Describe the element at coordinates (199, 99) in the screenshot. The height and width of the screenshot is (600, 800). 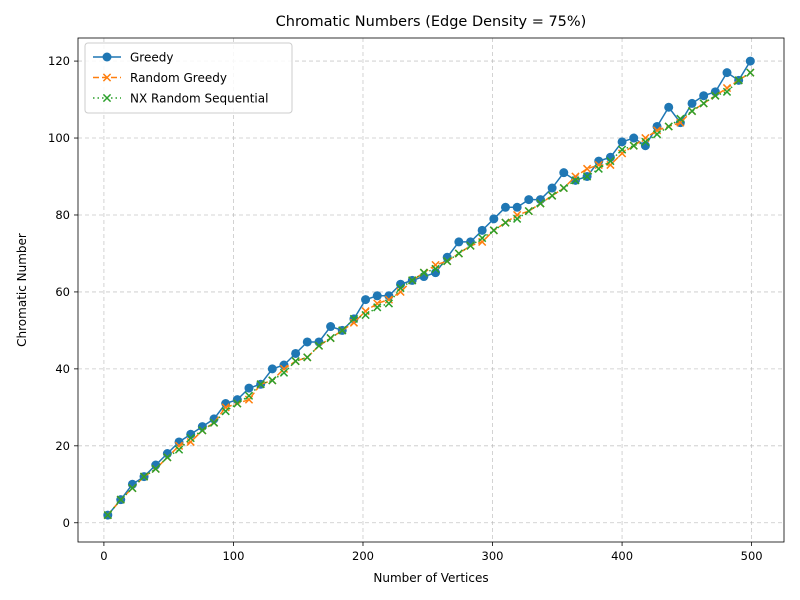
I see `legend-label: NX Random Sequential` at that location.